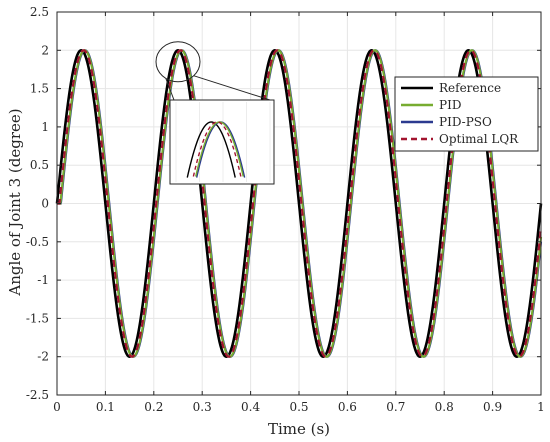  I want to click on legend: Reference PID PID-PSO Optimal LQR, so click(466, 114).